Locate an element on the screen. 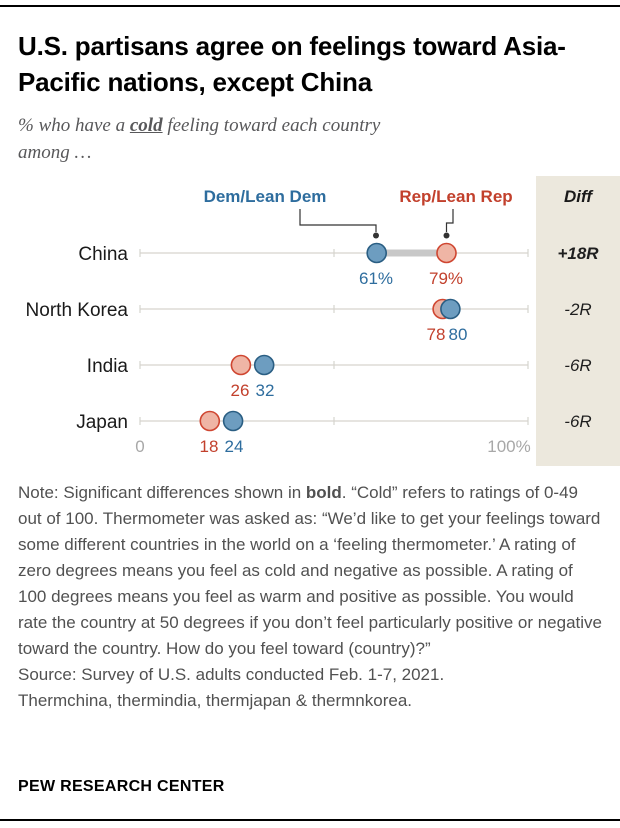  legend-rep-connector is located at coordinates (449, 220).